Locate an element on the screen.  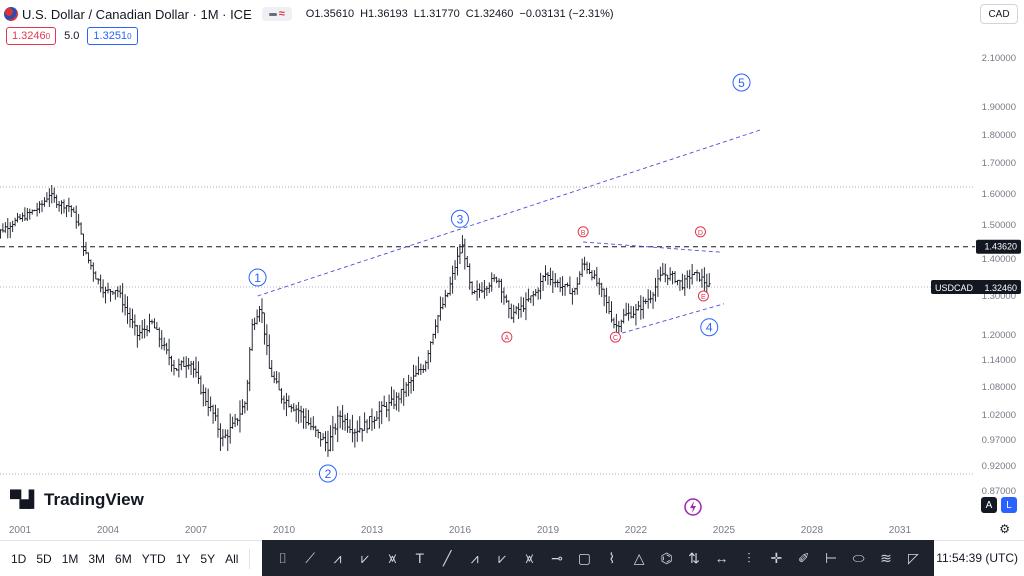
wz-icon: ⩙ is located at coordinates (529, 557).